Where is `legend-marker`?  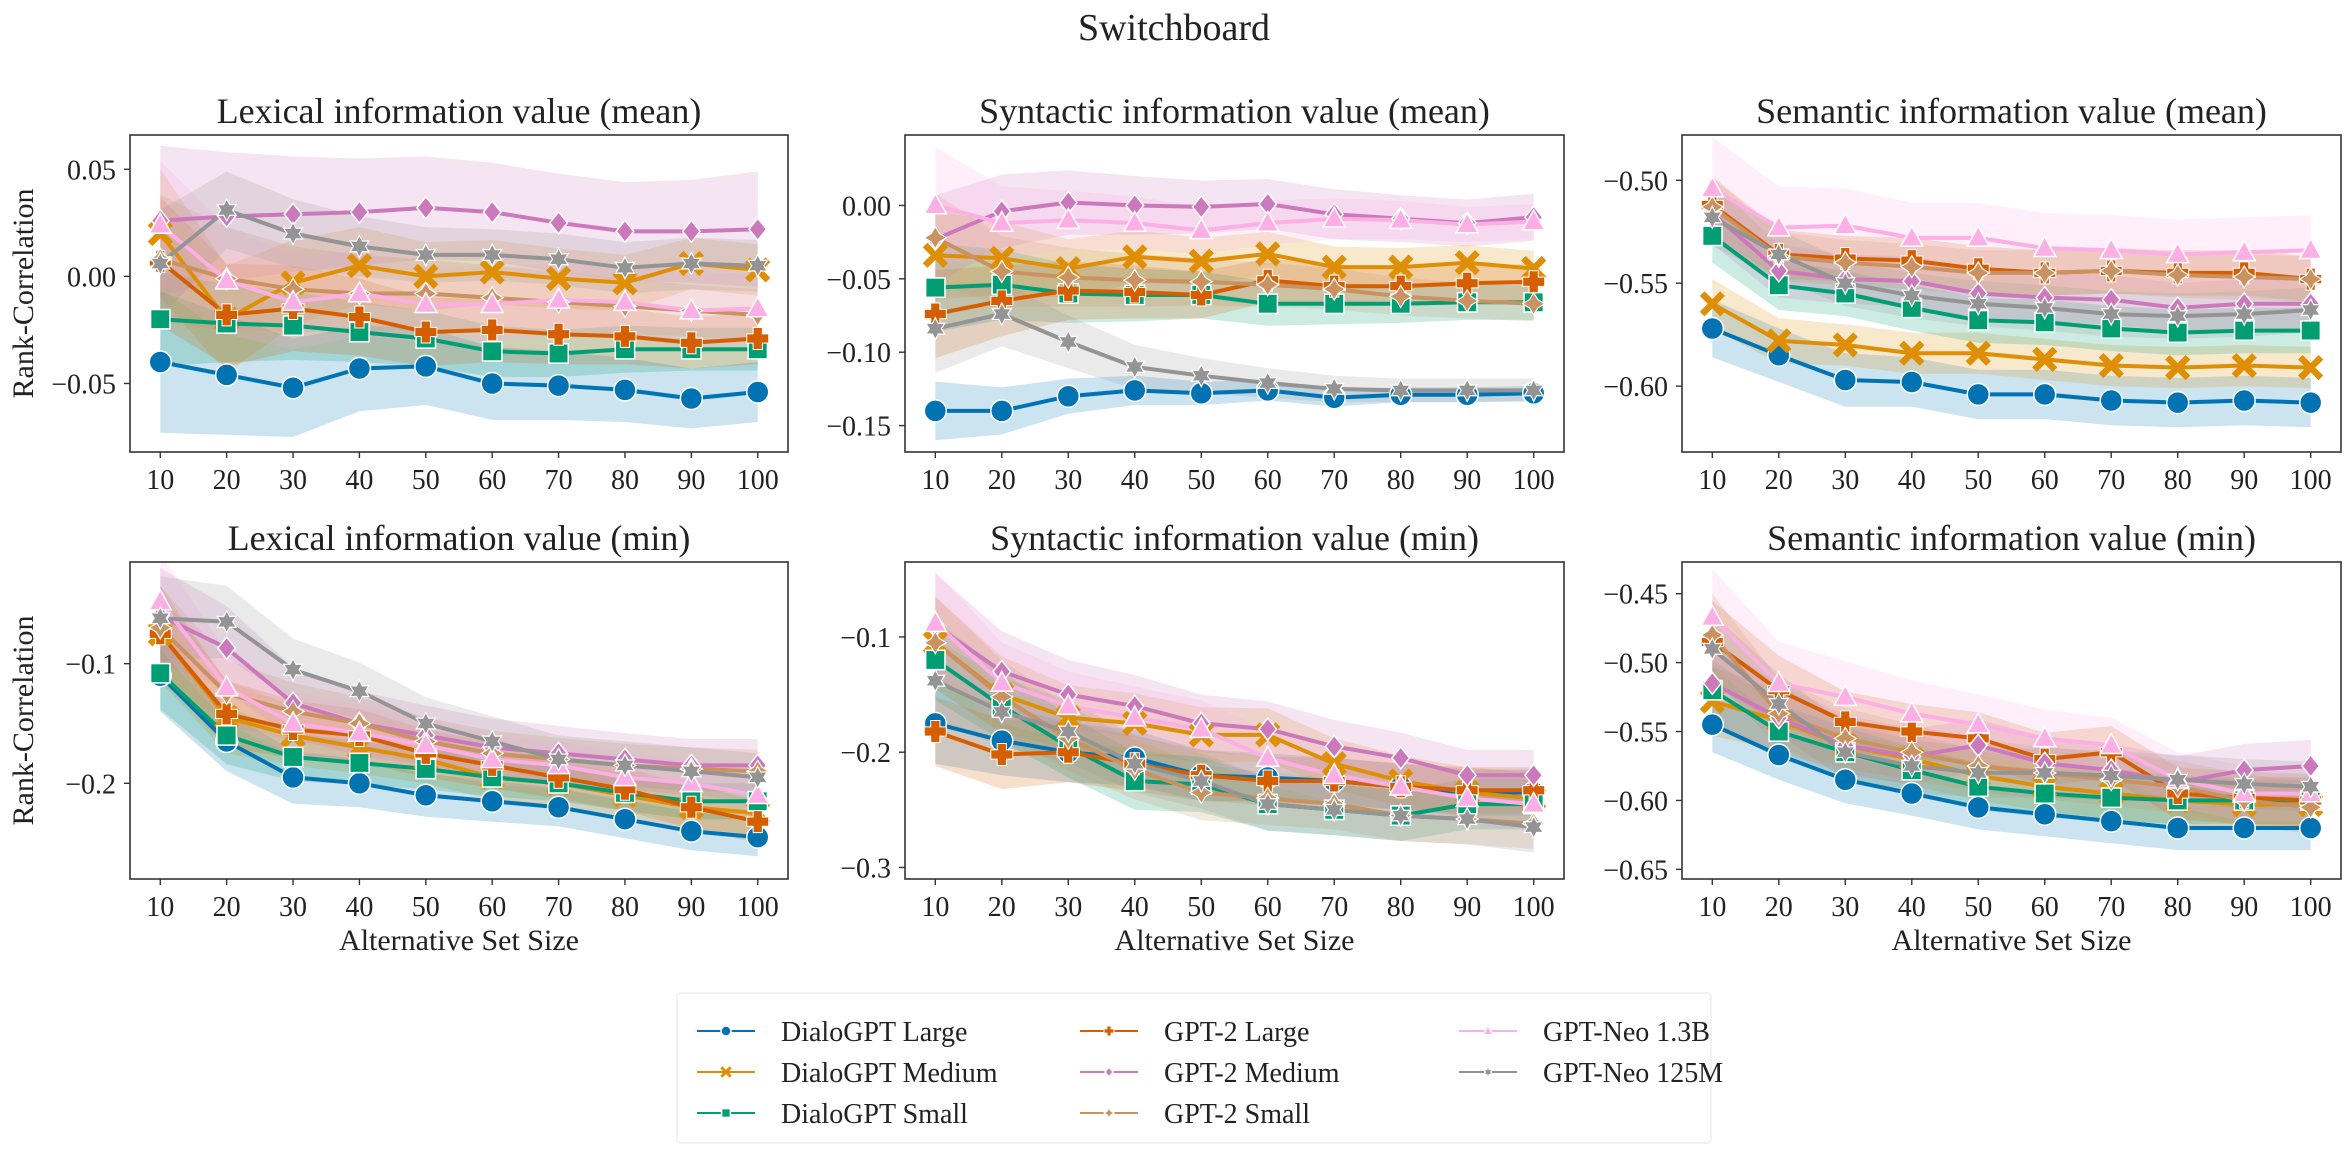 legend-marker is located at coordinates (726, 1113).